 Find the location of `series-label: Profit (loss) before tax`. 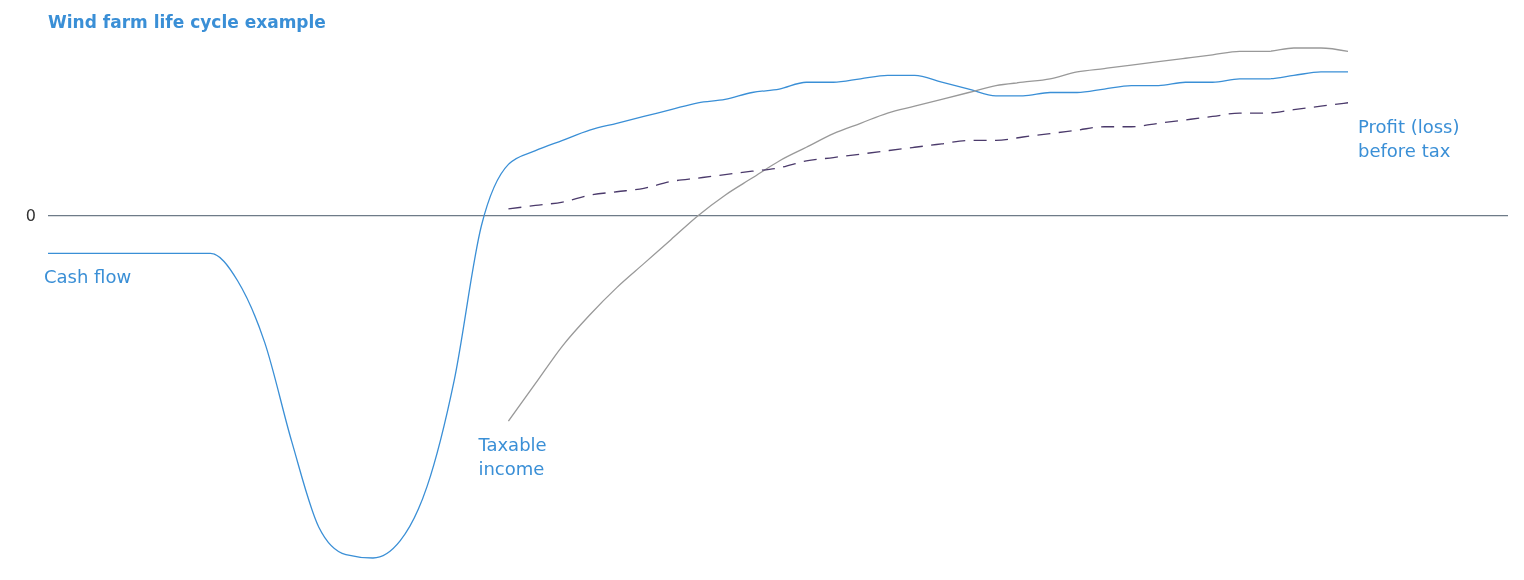

series-label: Profit (loss) before tax is located at coordinates (1409, 138).